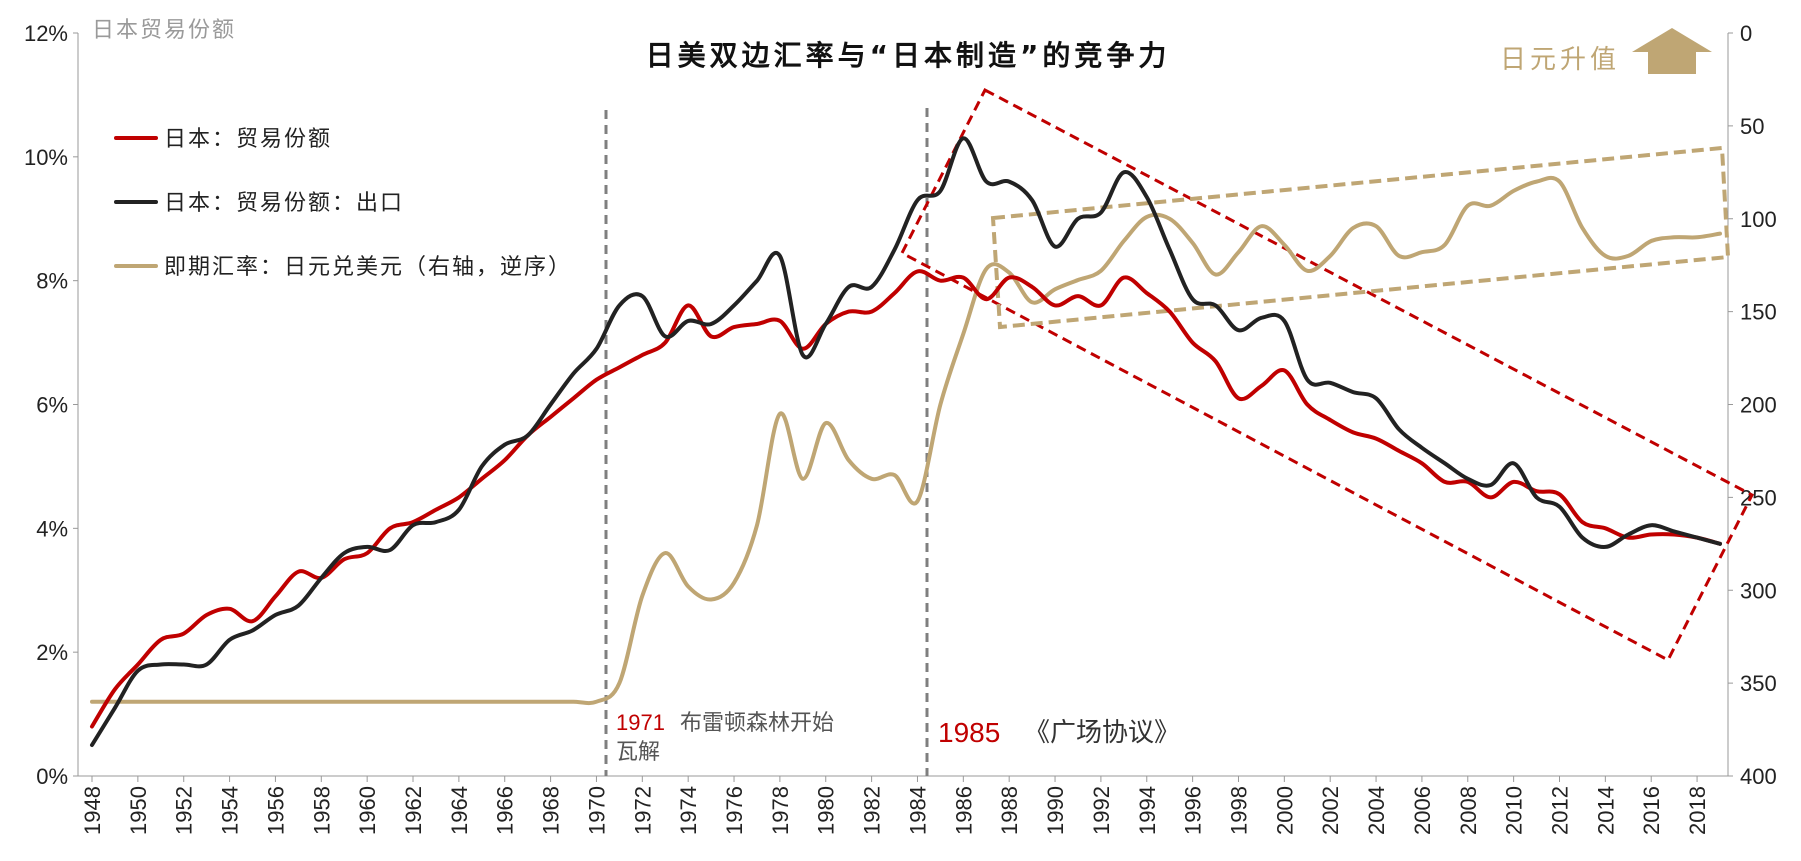 This screenshot has height=861, width=1801. Describe the element at coordinates (826, 810) in the screenshot. I see `x-tick-label: 1980` at that location.